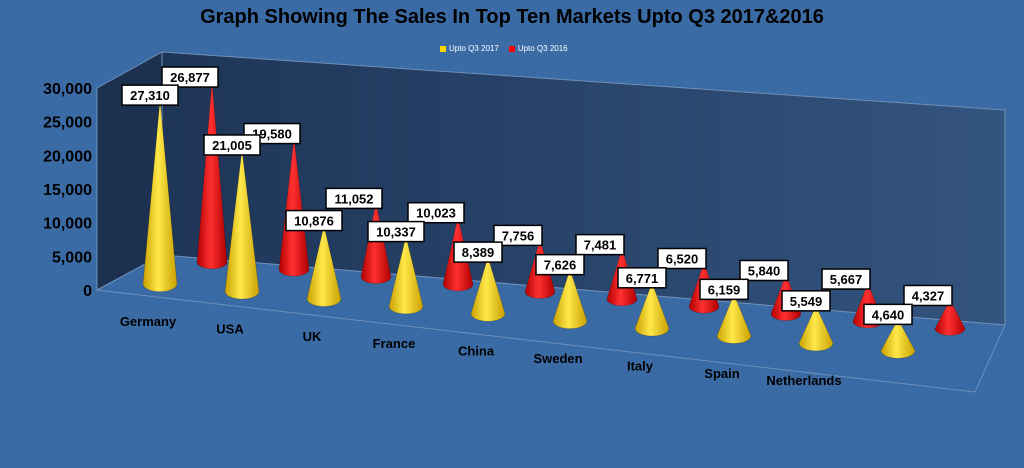 This screenshot has height=468, width=1024. I want to click on data-label-2017: 27,310, so click(150, 95).